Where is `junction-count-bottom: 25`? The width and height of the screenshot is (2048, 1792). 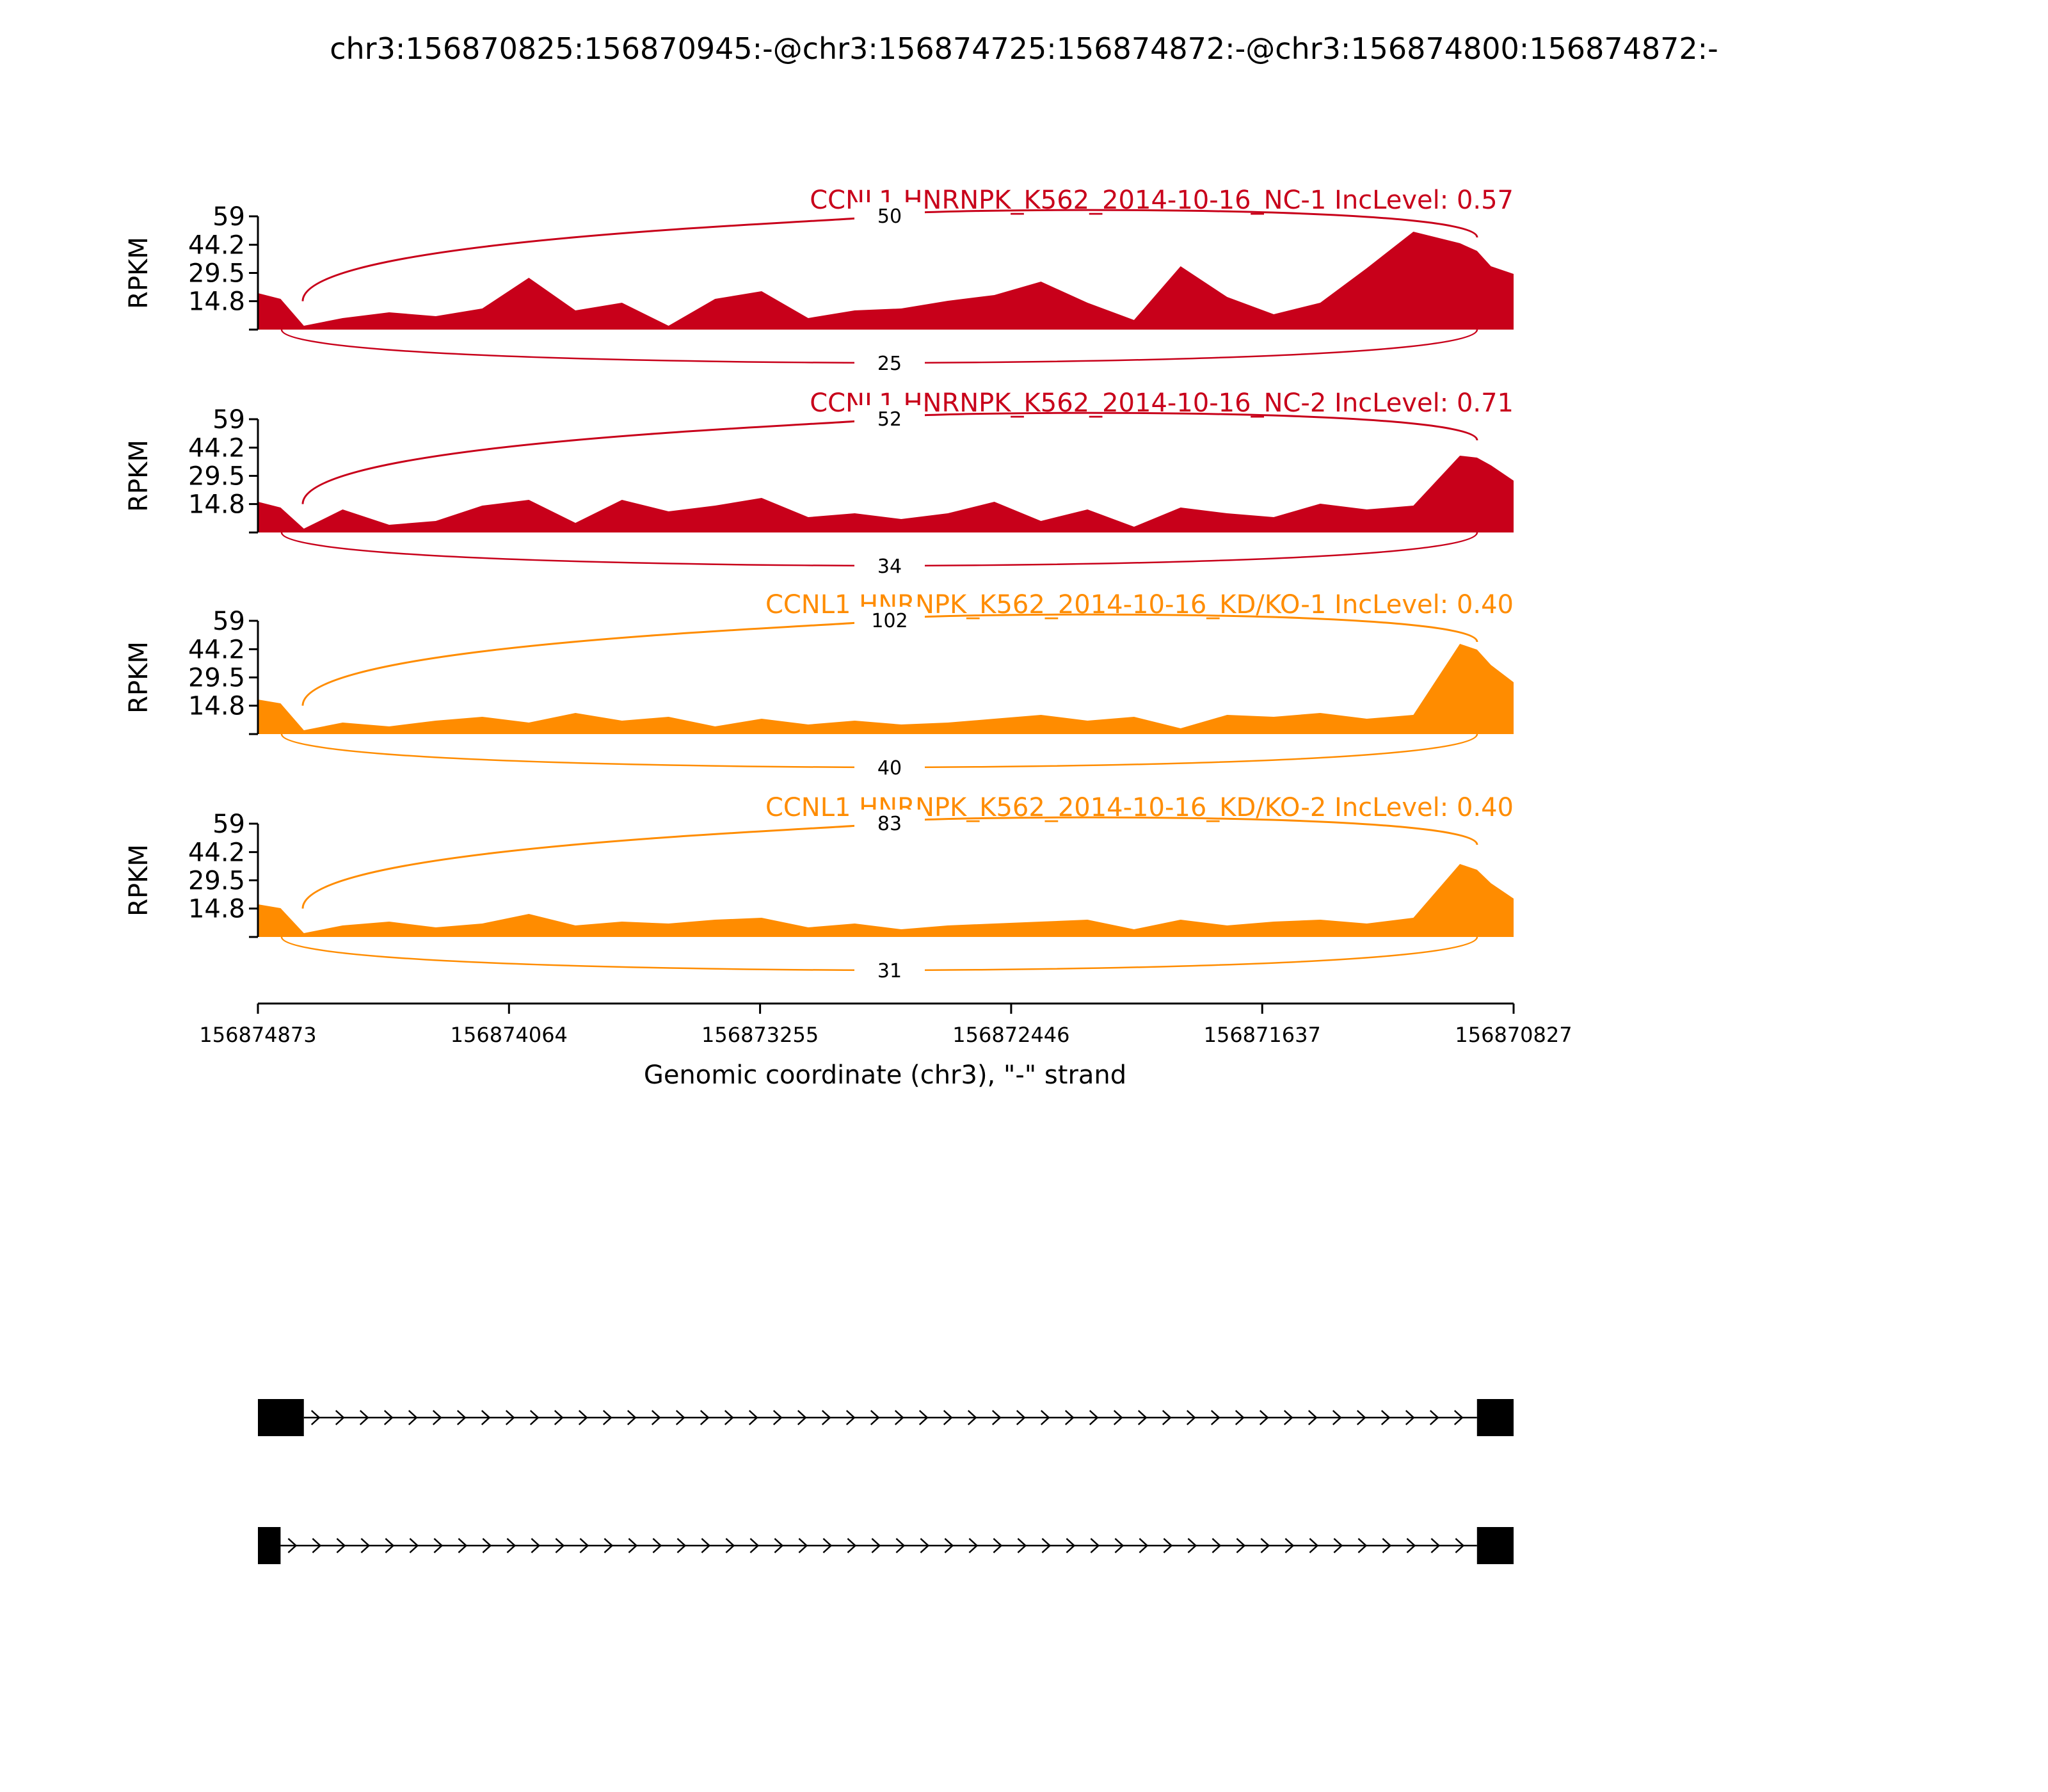
junction-count-bottom: 25 is located at coordinates (889, 364).